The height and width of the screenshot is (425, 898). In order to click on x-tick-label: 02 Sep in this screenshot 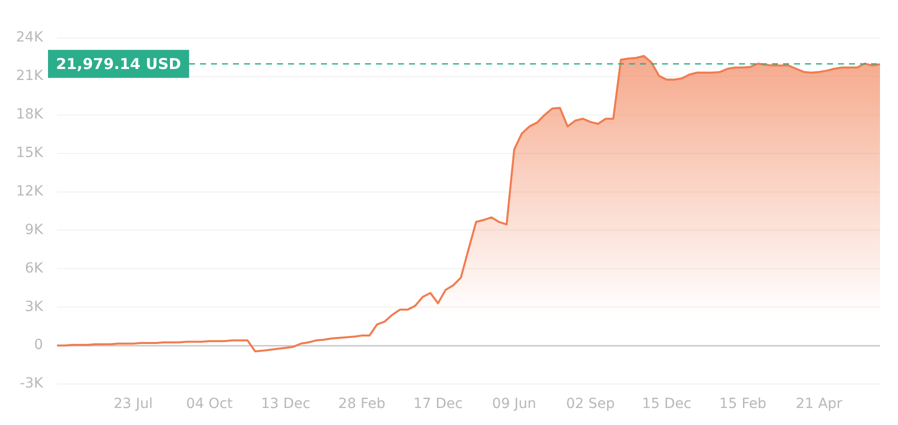, I will do `click(590, 404)`.